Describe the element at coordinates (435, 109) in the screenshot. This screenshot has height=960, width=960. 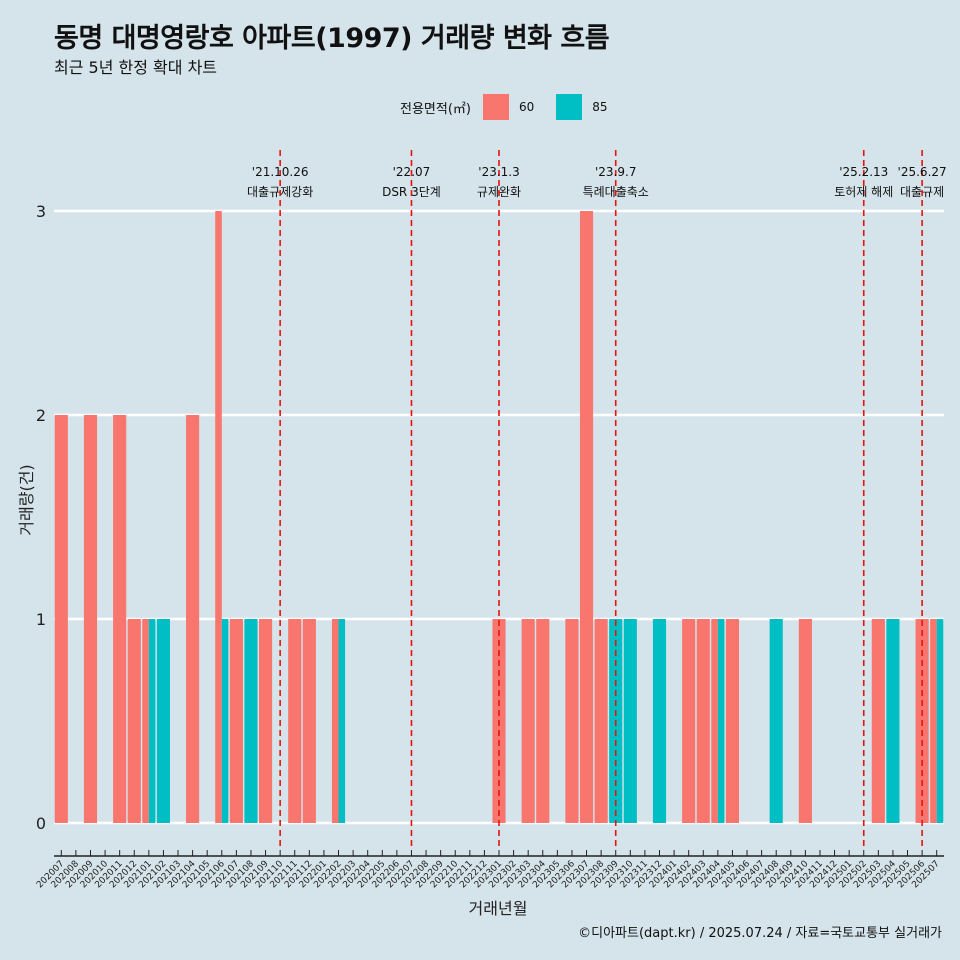
I see `legend-title: 전용면적(㎡)` at that location.